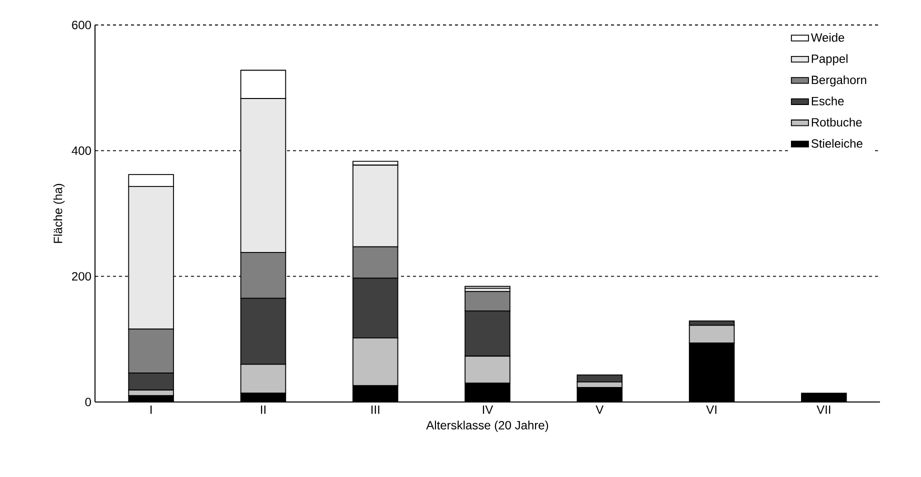 The image size is (921, 477). I want to click on x-axis-title: Altersklasse (20 Jahre), so click(487, 426).